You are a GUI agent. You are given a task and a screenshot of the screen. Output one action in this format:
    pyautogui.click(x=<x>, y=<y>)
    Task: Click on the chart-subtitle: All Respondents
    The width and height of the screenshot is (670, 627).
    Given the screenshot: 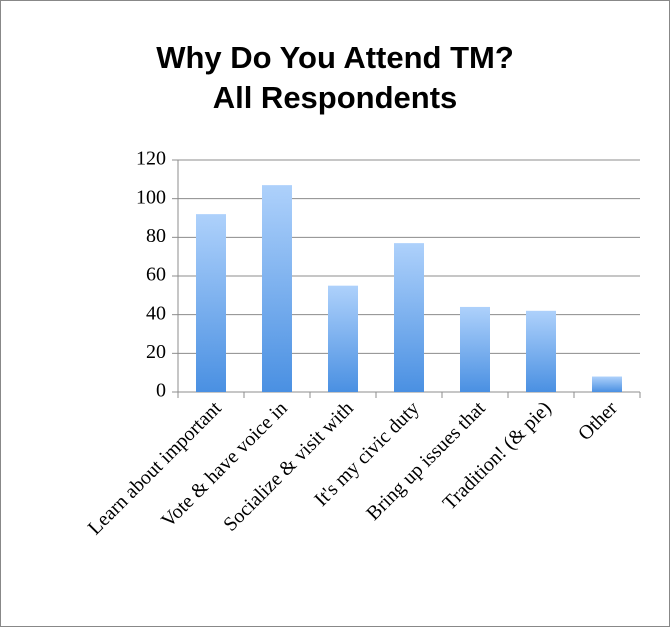 What is the action you would take?
    pyautogui.click(x=335, y=97)
    